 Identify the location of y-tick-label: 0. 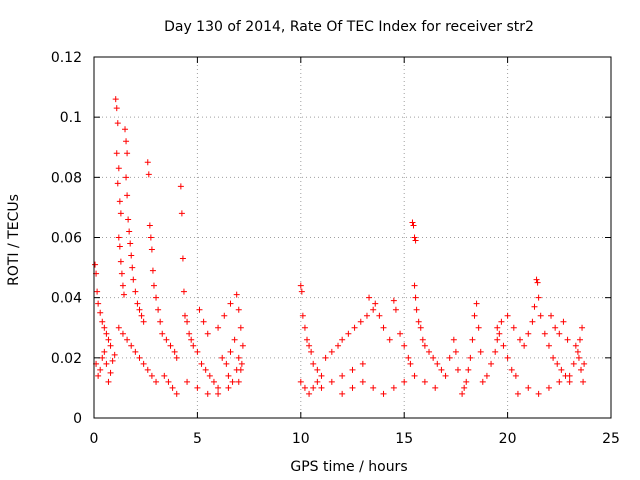
(77, 419).